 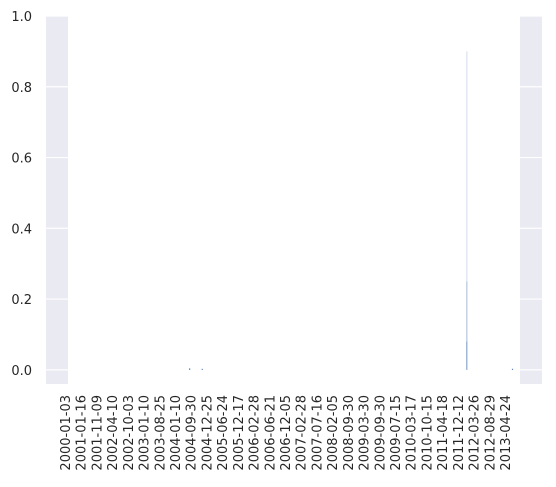 I want to click on bar-2-mid, so click(x=467, y=325).